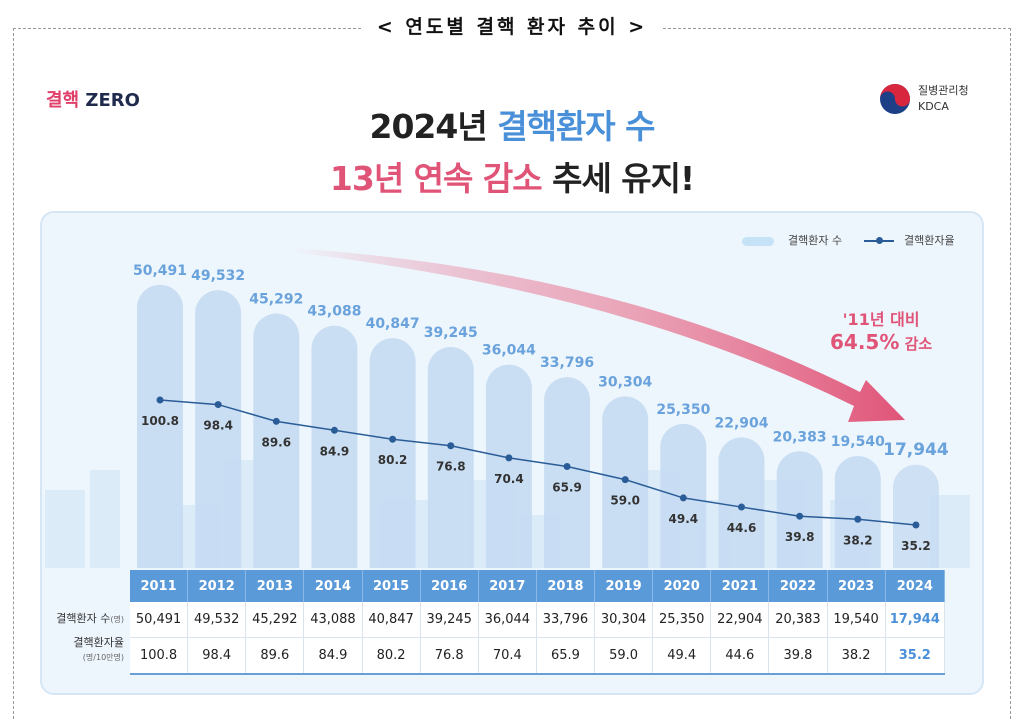 The height and width of the screenshot is (724, 1024). What do you see at coordinates (393, 324) in the screenshot?
I see `bar-label-2015: 40,847` at bounding box center [393, 324].